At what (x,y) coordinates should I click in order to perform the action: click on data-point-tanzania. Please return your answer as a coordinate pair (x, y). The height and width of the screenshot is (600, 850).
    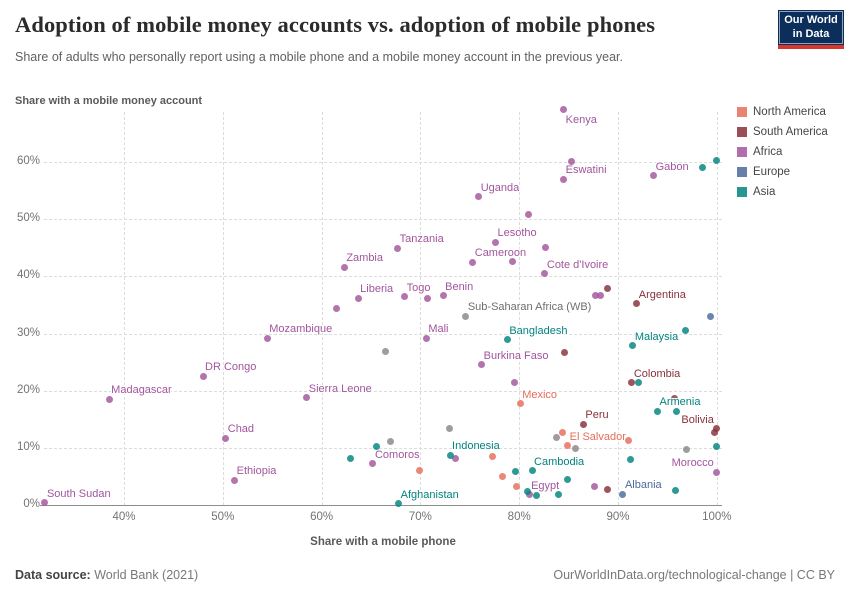
    Looking at the image, I should click on (398, 248).